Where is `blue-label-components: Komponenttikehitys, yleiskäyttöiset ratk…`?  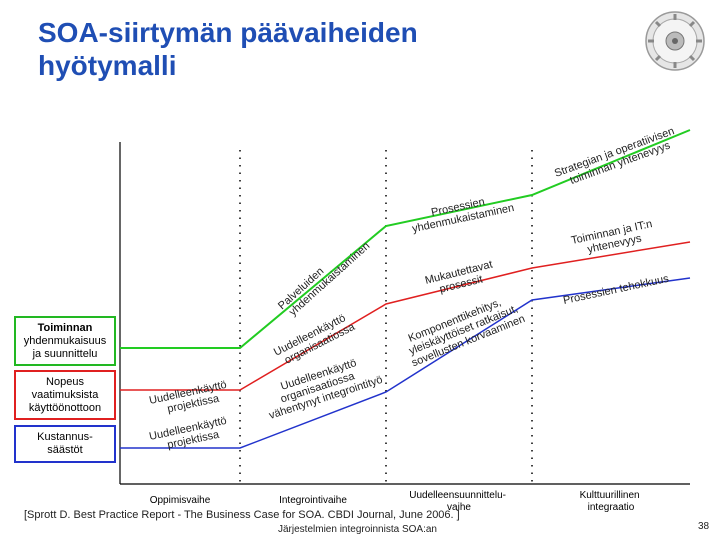
blue-label-components: Komponenttikehitys, yleiskäyttöiset ratk… is located at coordinates (464, 329).